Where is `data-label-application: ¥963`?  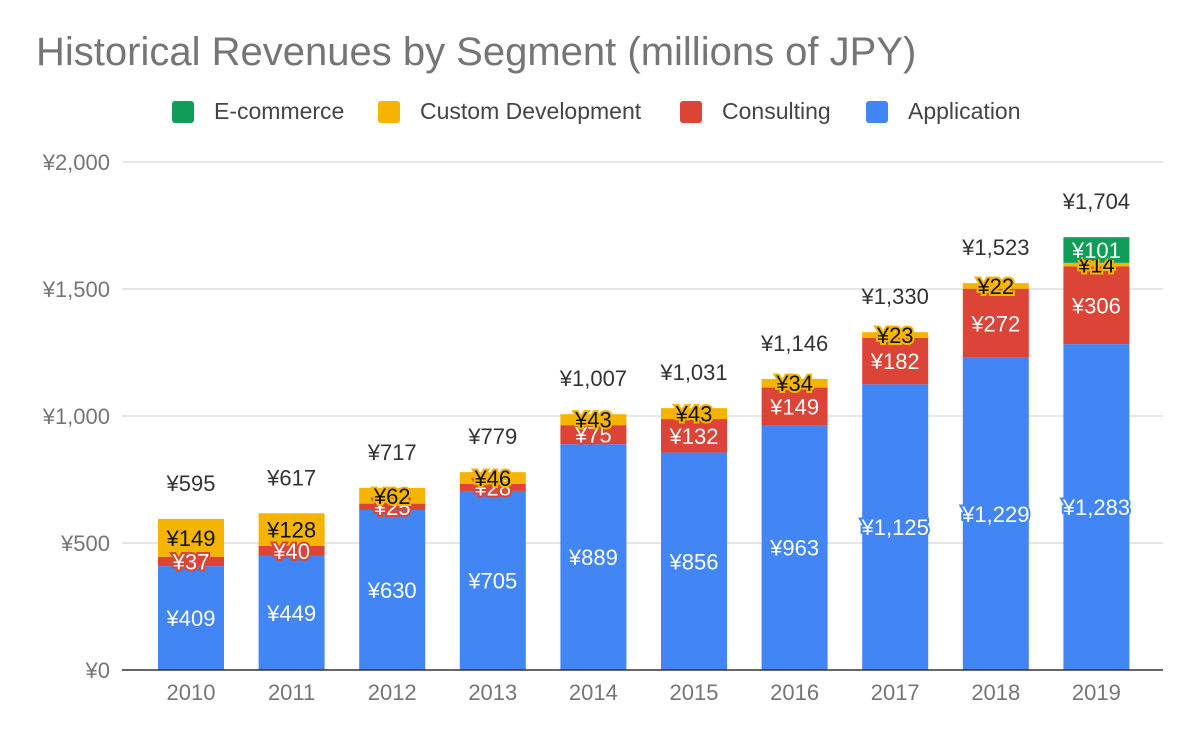
data-label-application: ¥963 is located at coordinates (794, 548).